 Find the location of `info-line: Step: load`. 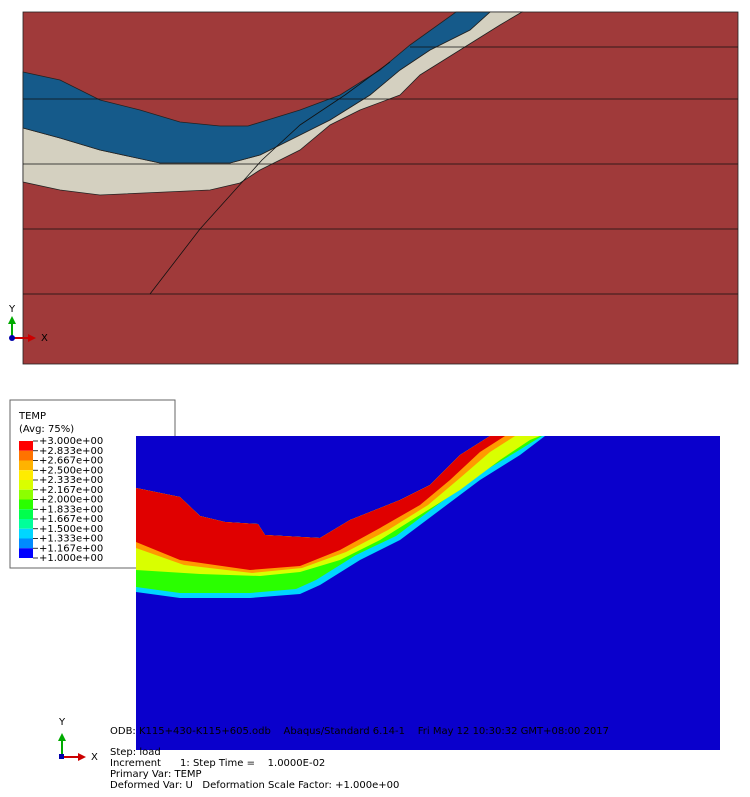

info-line: Step: load is located at coordinates (135, 752).